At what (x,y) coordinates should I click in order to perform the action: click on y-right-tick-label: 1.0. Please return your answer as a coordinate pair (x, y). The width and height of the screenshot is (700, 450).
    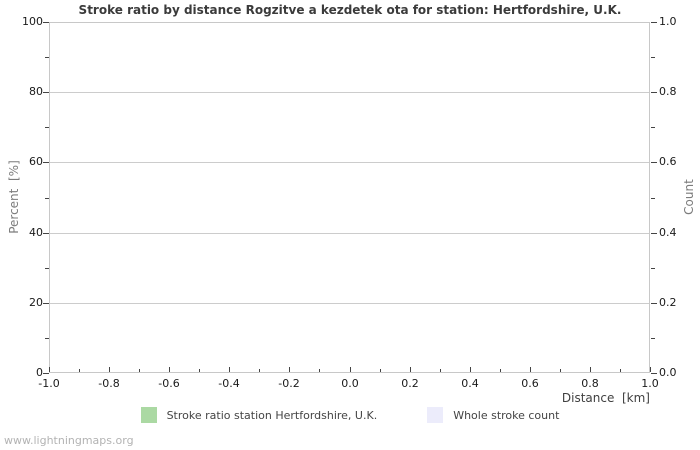
    Looking at the image, I should click on (668, 21).